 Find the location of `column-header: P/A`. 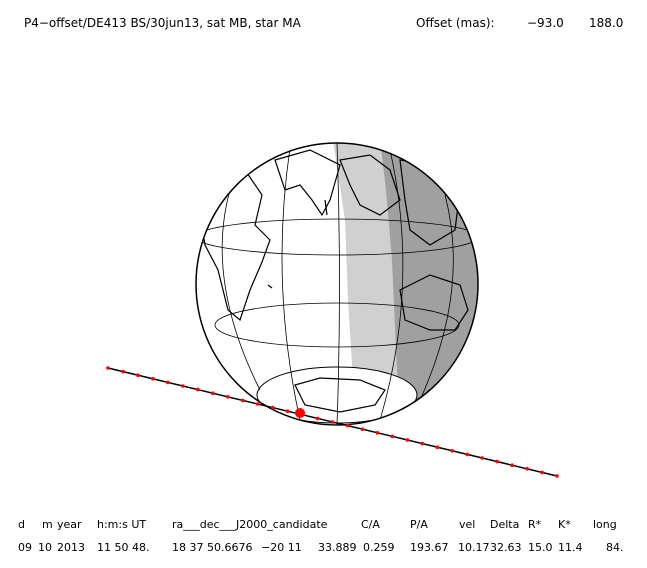

column-header: P/A is located at coordinates (419, 524).